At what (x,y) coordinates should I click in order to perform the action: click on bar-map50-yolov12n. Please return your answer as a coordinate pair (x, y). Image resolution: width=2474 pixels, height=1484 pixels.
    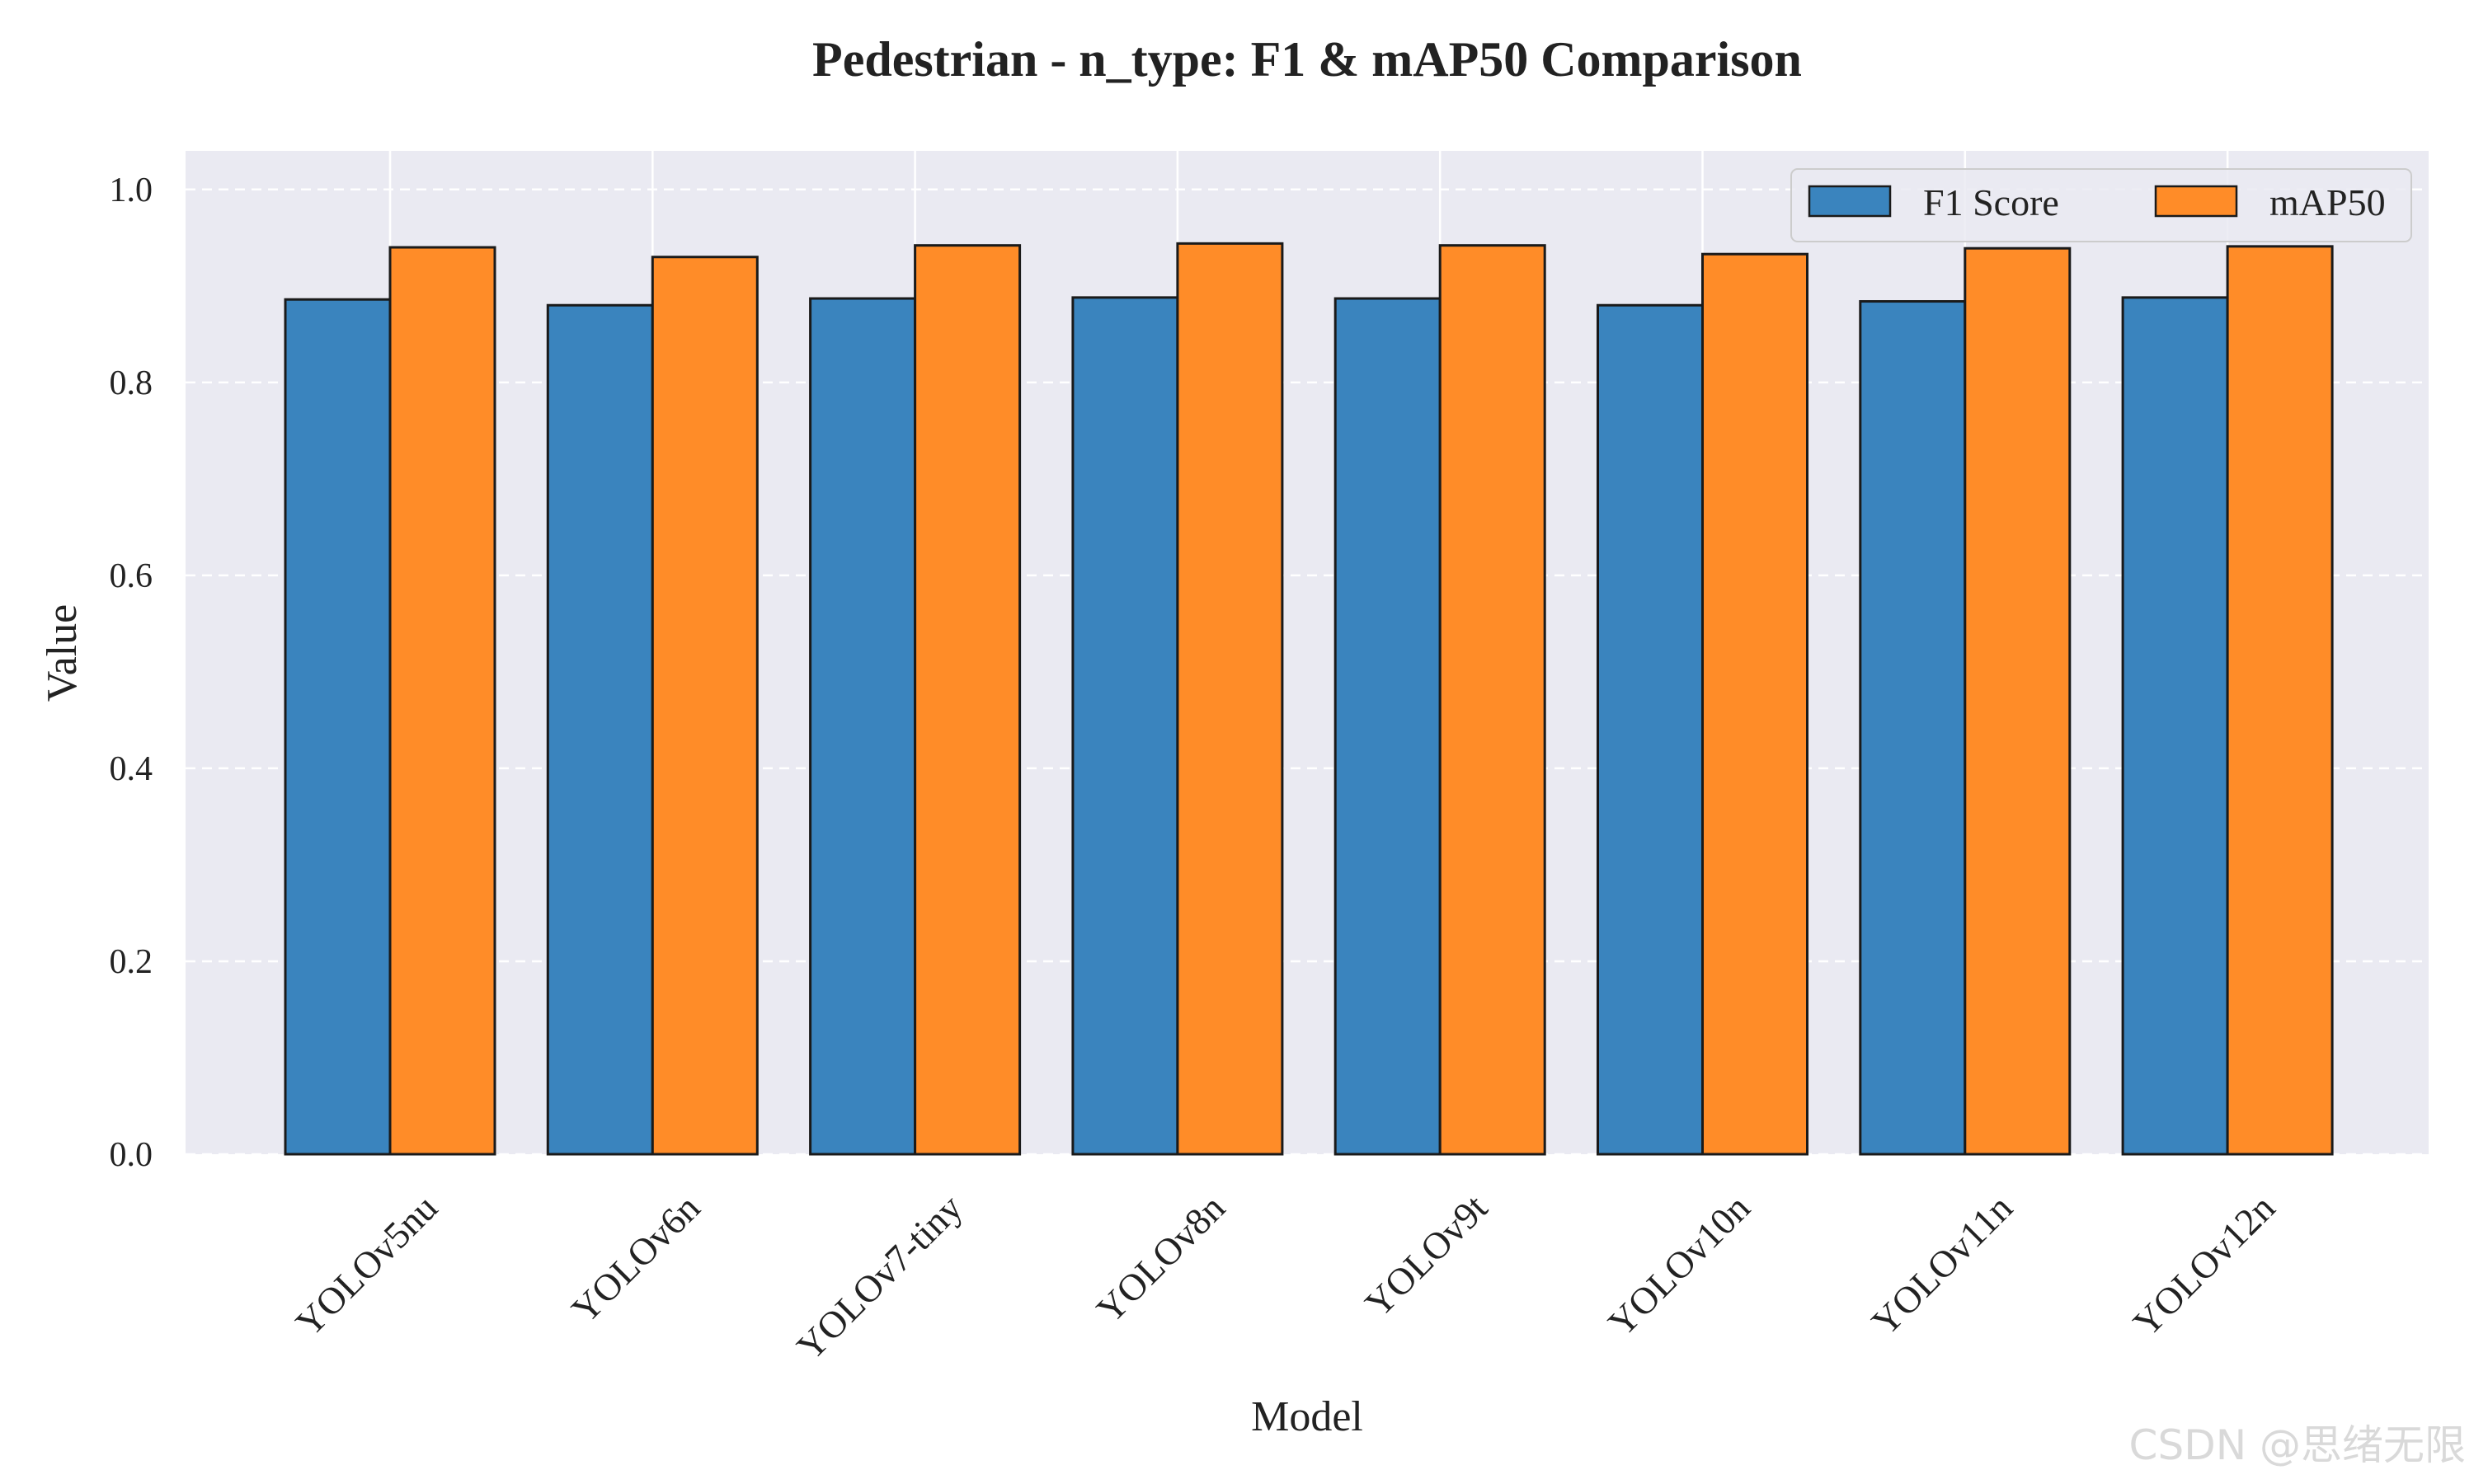
    Looking at the image, I should click on (2280, 700).